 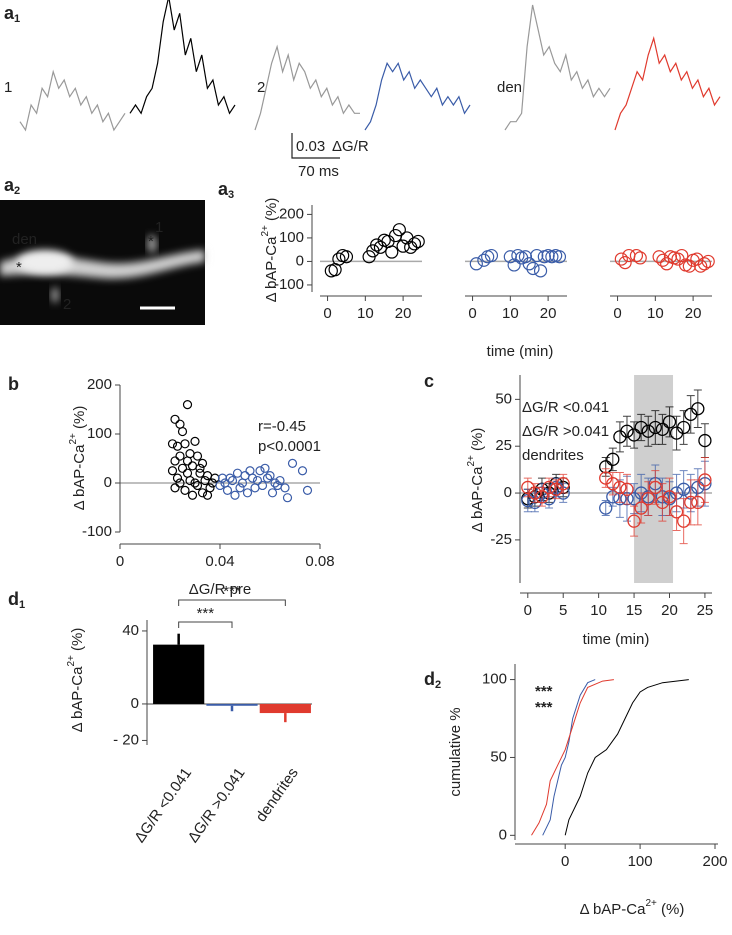 I want to click on panel-label: b, so click(x=13, y=384).